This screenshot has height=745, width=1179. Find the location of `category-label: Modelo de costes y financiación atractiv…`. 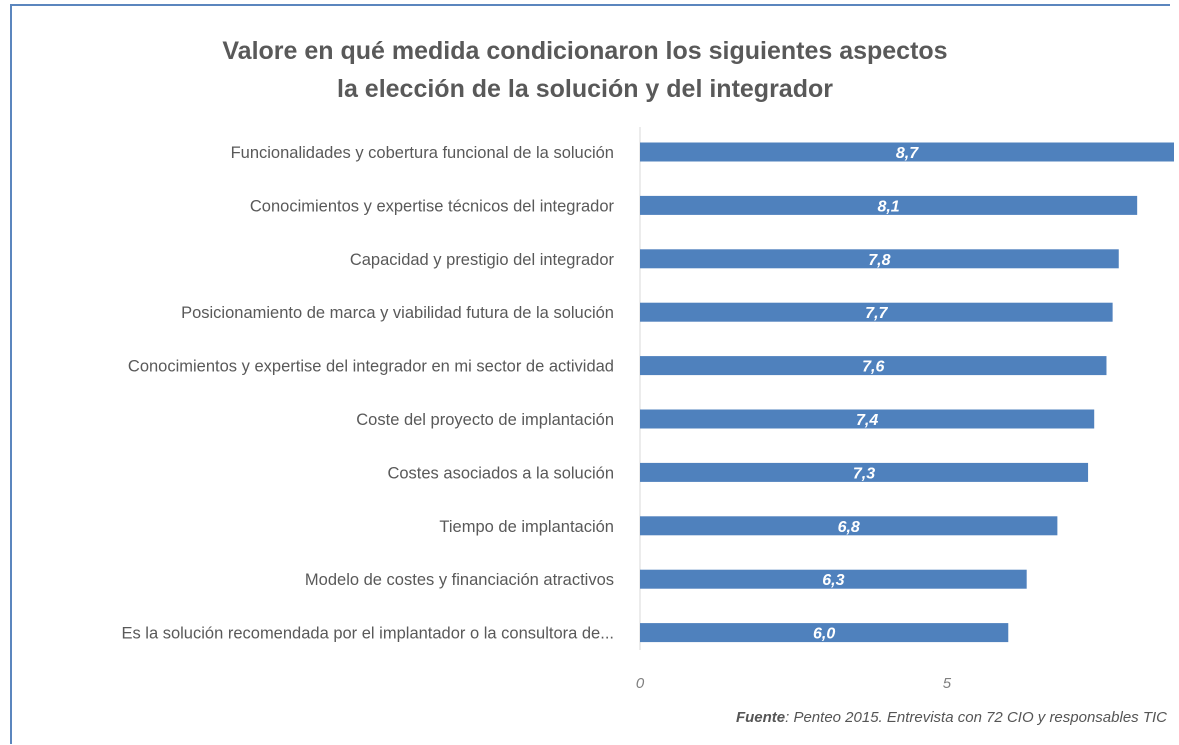

category-label: Modelo de costes y financiación atractiv… is located at coordinates (459, 580).